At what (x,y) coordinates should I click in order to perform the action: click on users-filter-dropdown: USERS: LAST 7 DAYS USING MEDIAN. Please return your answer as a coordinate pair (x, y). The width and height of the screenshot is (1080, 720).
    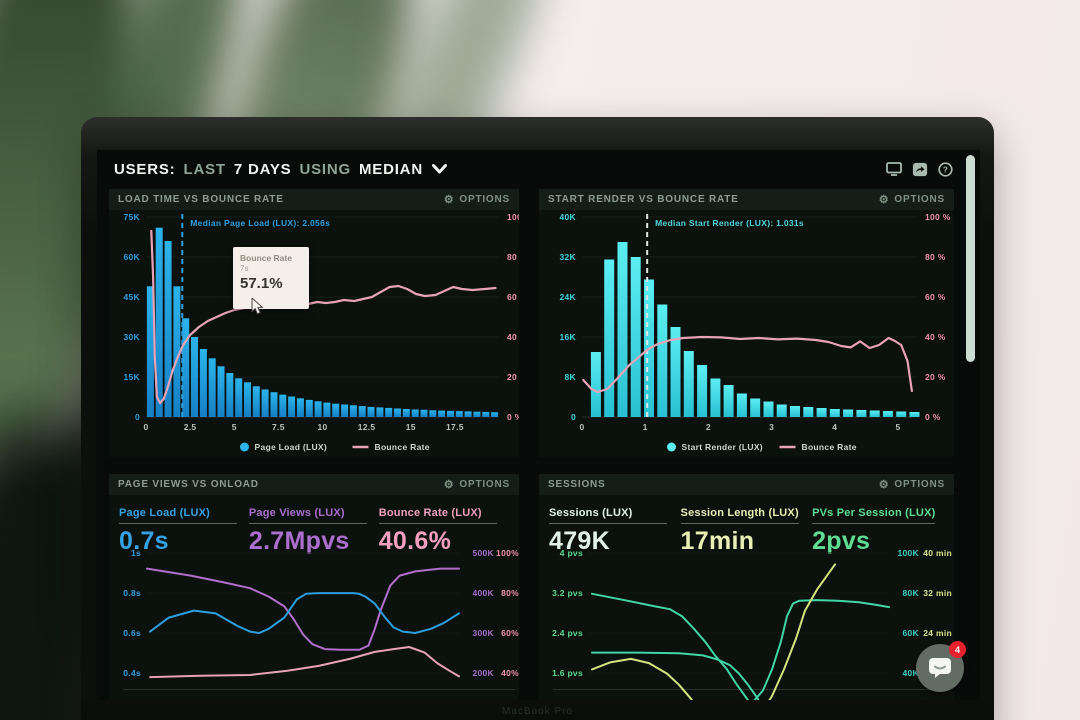
    Looking at the image, I should click on (281, 169).